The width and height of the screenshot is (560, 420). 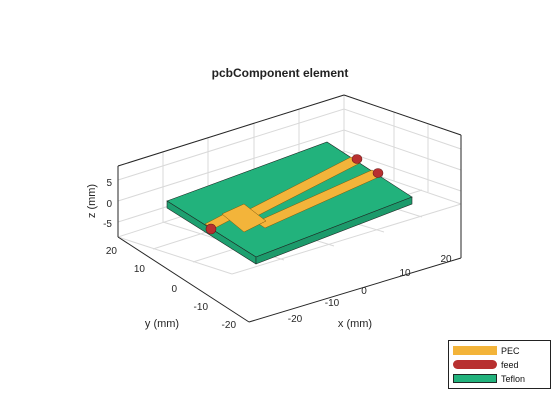 I want to click on z-tick-0: 0, so click(x=109, y=204).